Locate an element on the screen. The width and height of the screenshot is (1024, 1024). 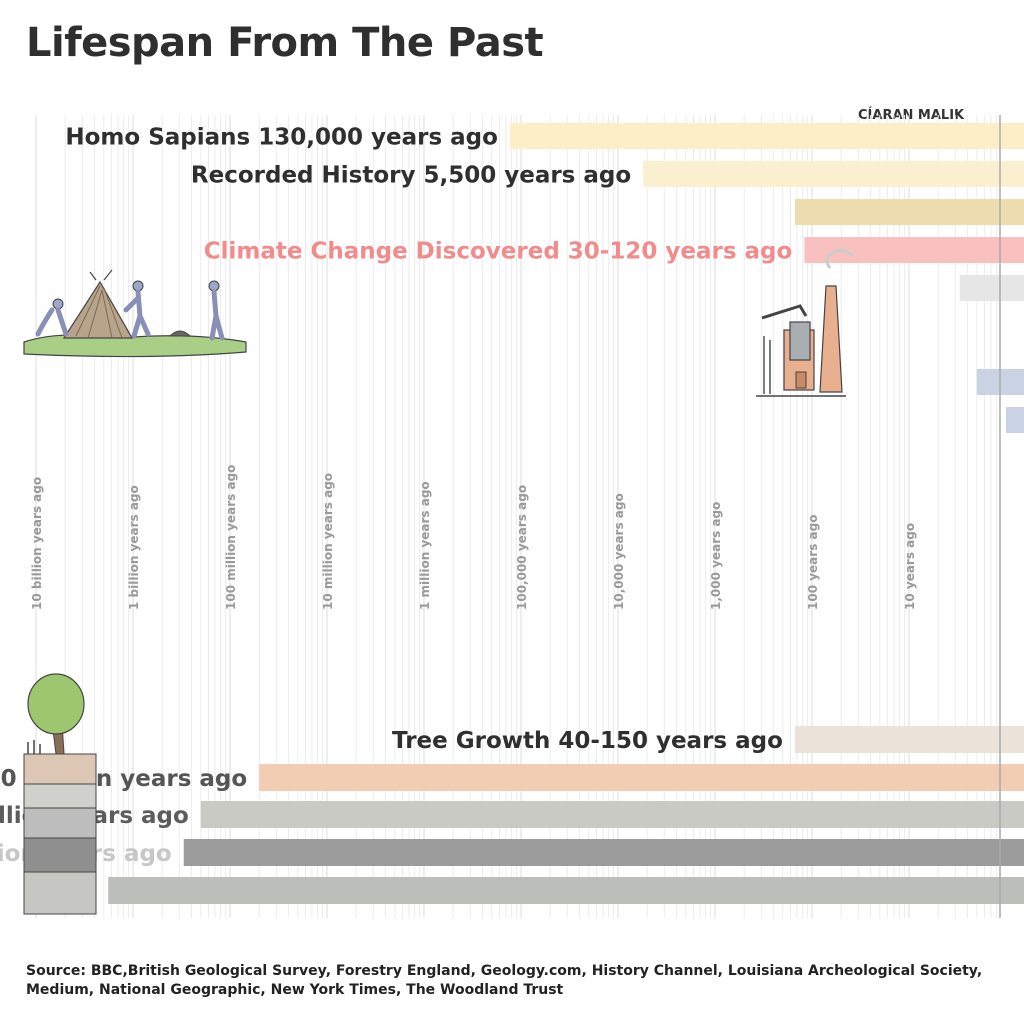
bar-label: Recorded History 5,500 years ago is located at coordinates (411, 175).